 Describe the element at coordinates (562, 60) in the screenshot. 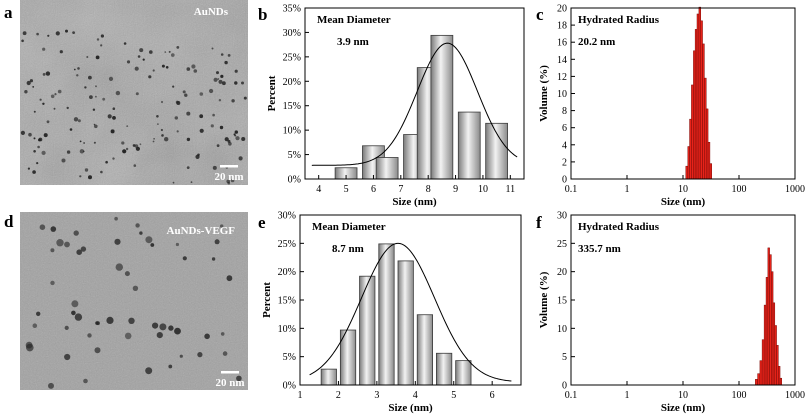

I see `y-tick-label: 14` at that location.